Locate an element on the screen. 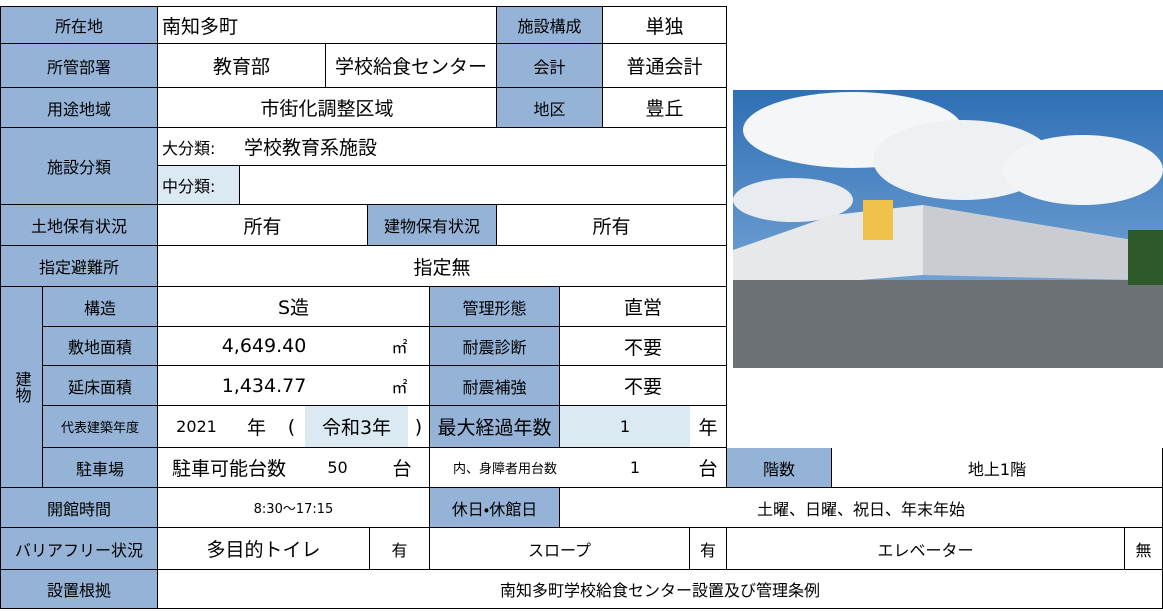  table-cell: エレベーター is located at coordinates (926, 549).